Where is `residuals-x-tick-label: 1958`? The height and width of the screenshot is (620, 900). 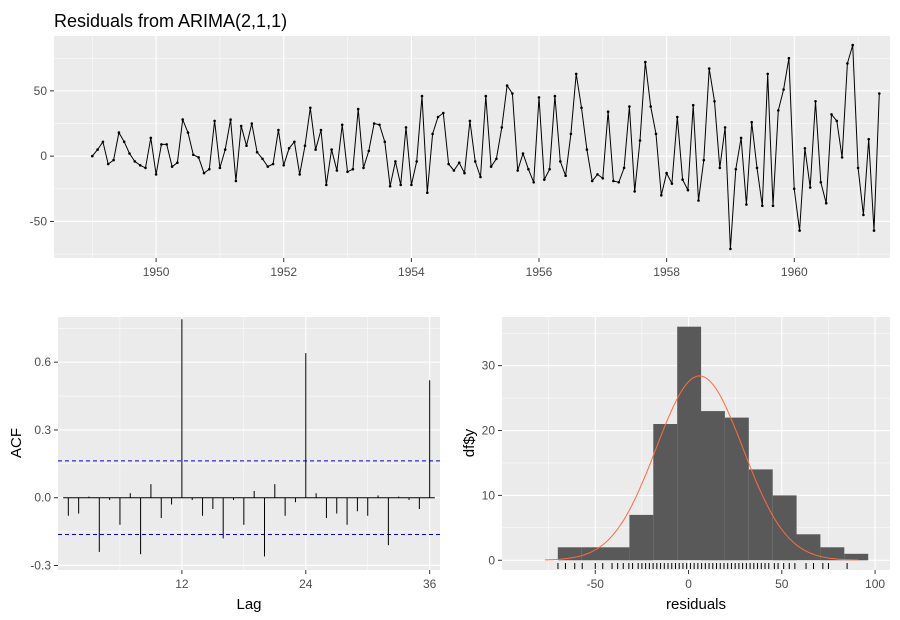
residuals-x-tick-label: 1958 is located at coordinates (666, 272).